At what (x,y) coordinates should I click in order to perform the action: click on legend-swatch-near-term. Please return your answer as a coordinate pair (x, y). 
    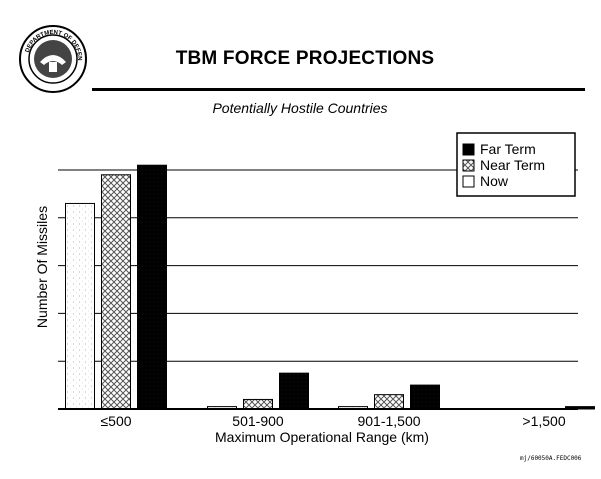
    Looking at the image, I should click on (468, 165).